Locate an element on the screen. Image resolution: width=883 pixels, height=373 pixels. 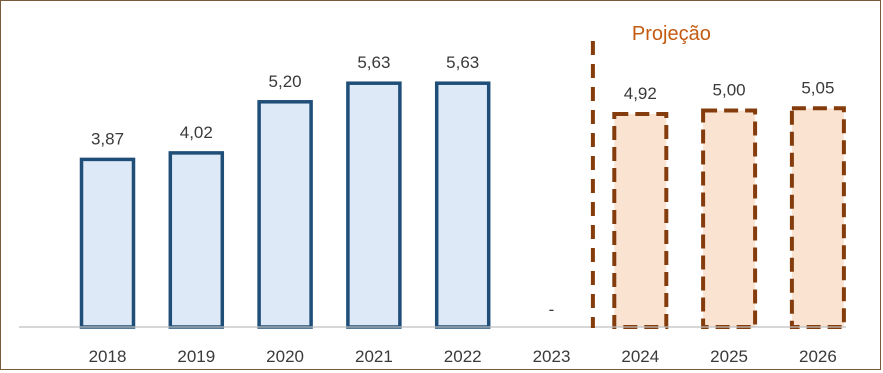
value-label-2019: 4,02 is located at coordinates (196, 132).